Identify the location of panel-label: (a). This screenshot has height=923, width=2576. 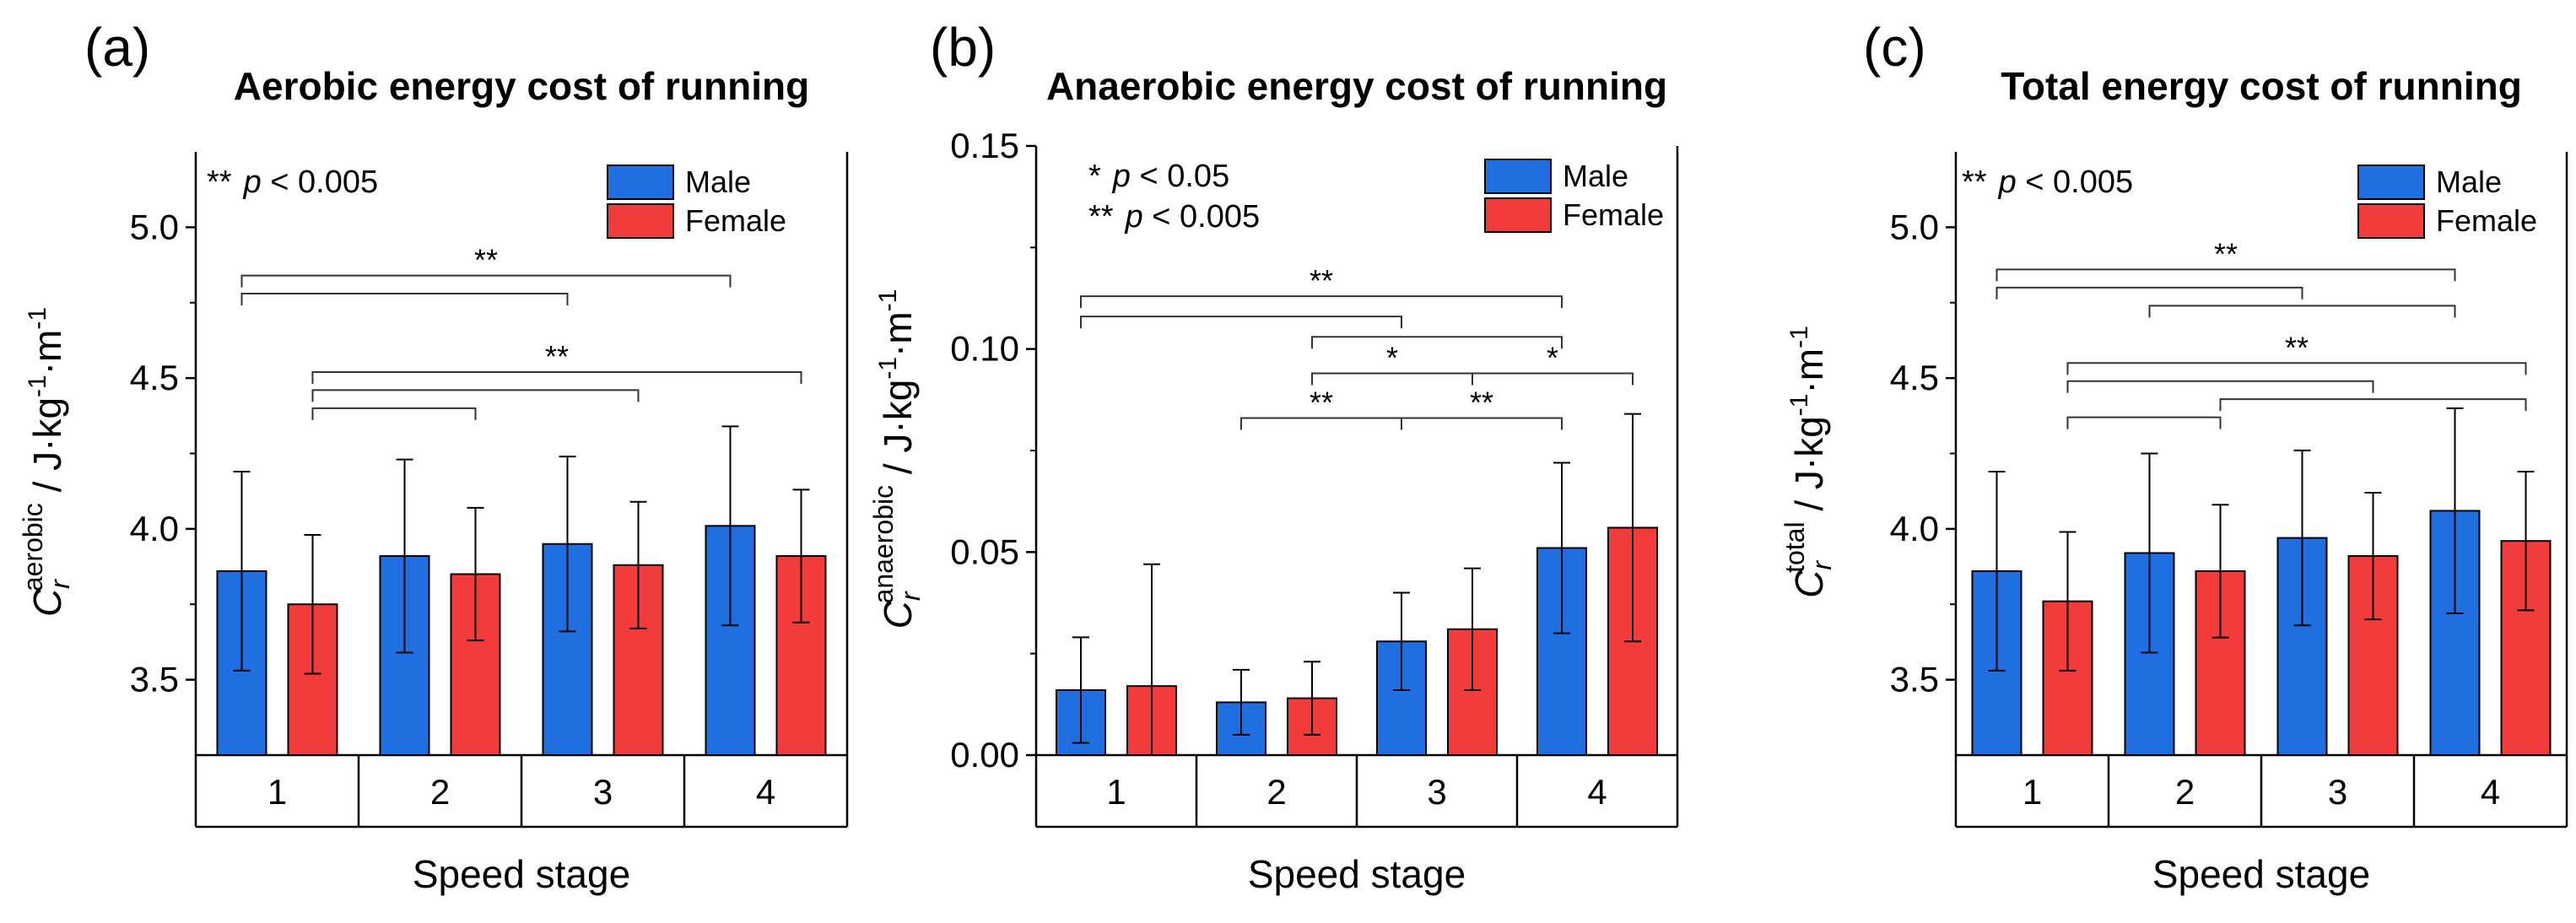
(117, 47).